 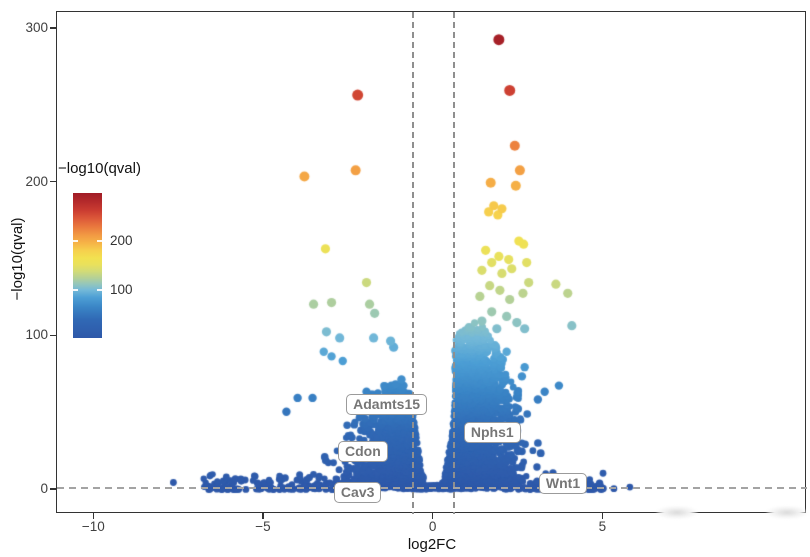 What do you see at coordinates (36, 335) in the screenshot?
I see `y-tick-label: 100` at bounding box center [36, 335].